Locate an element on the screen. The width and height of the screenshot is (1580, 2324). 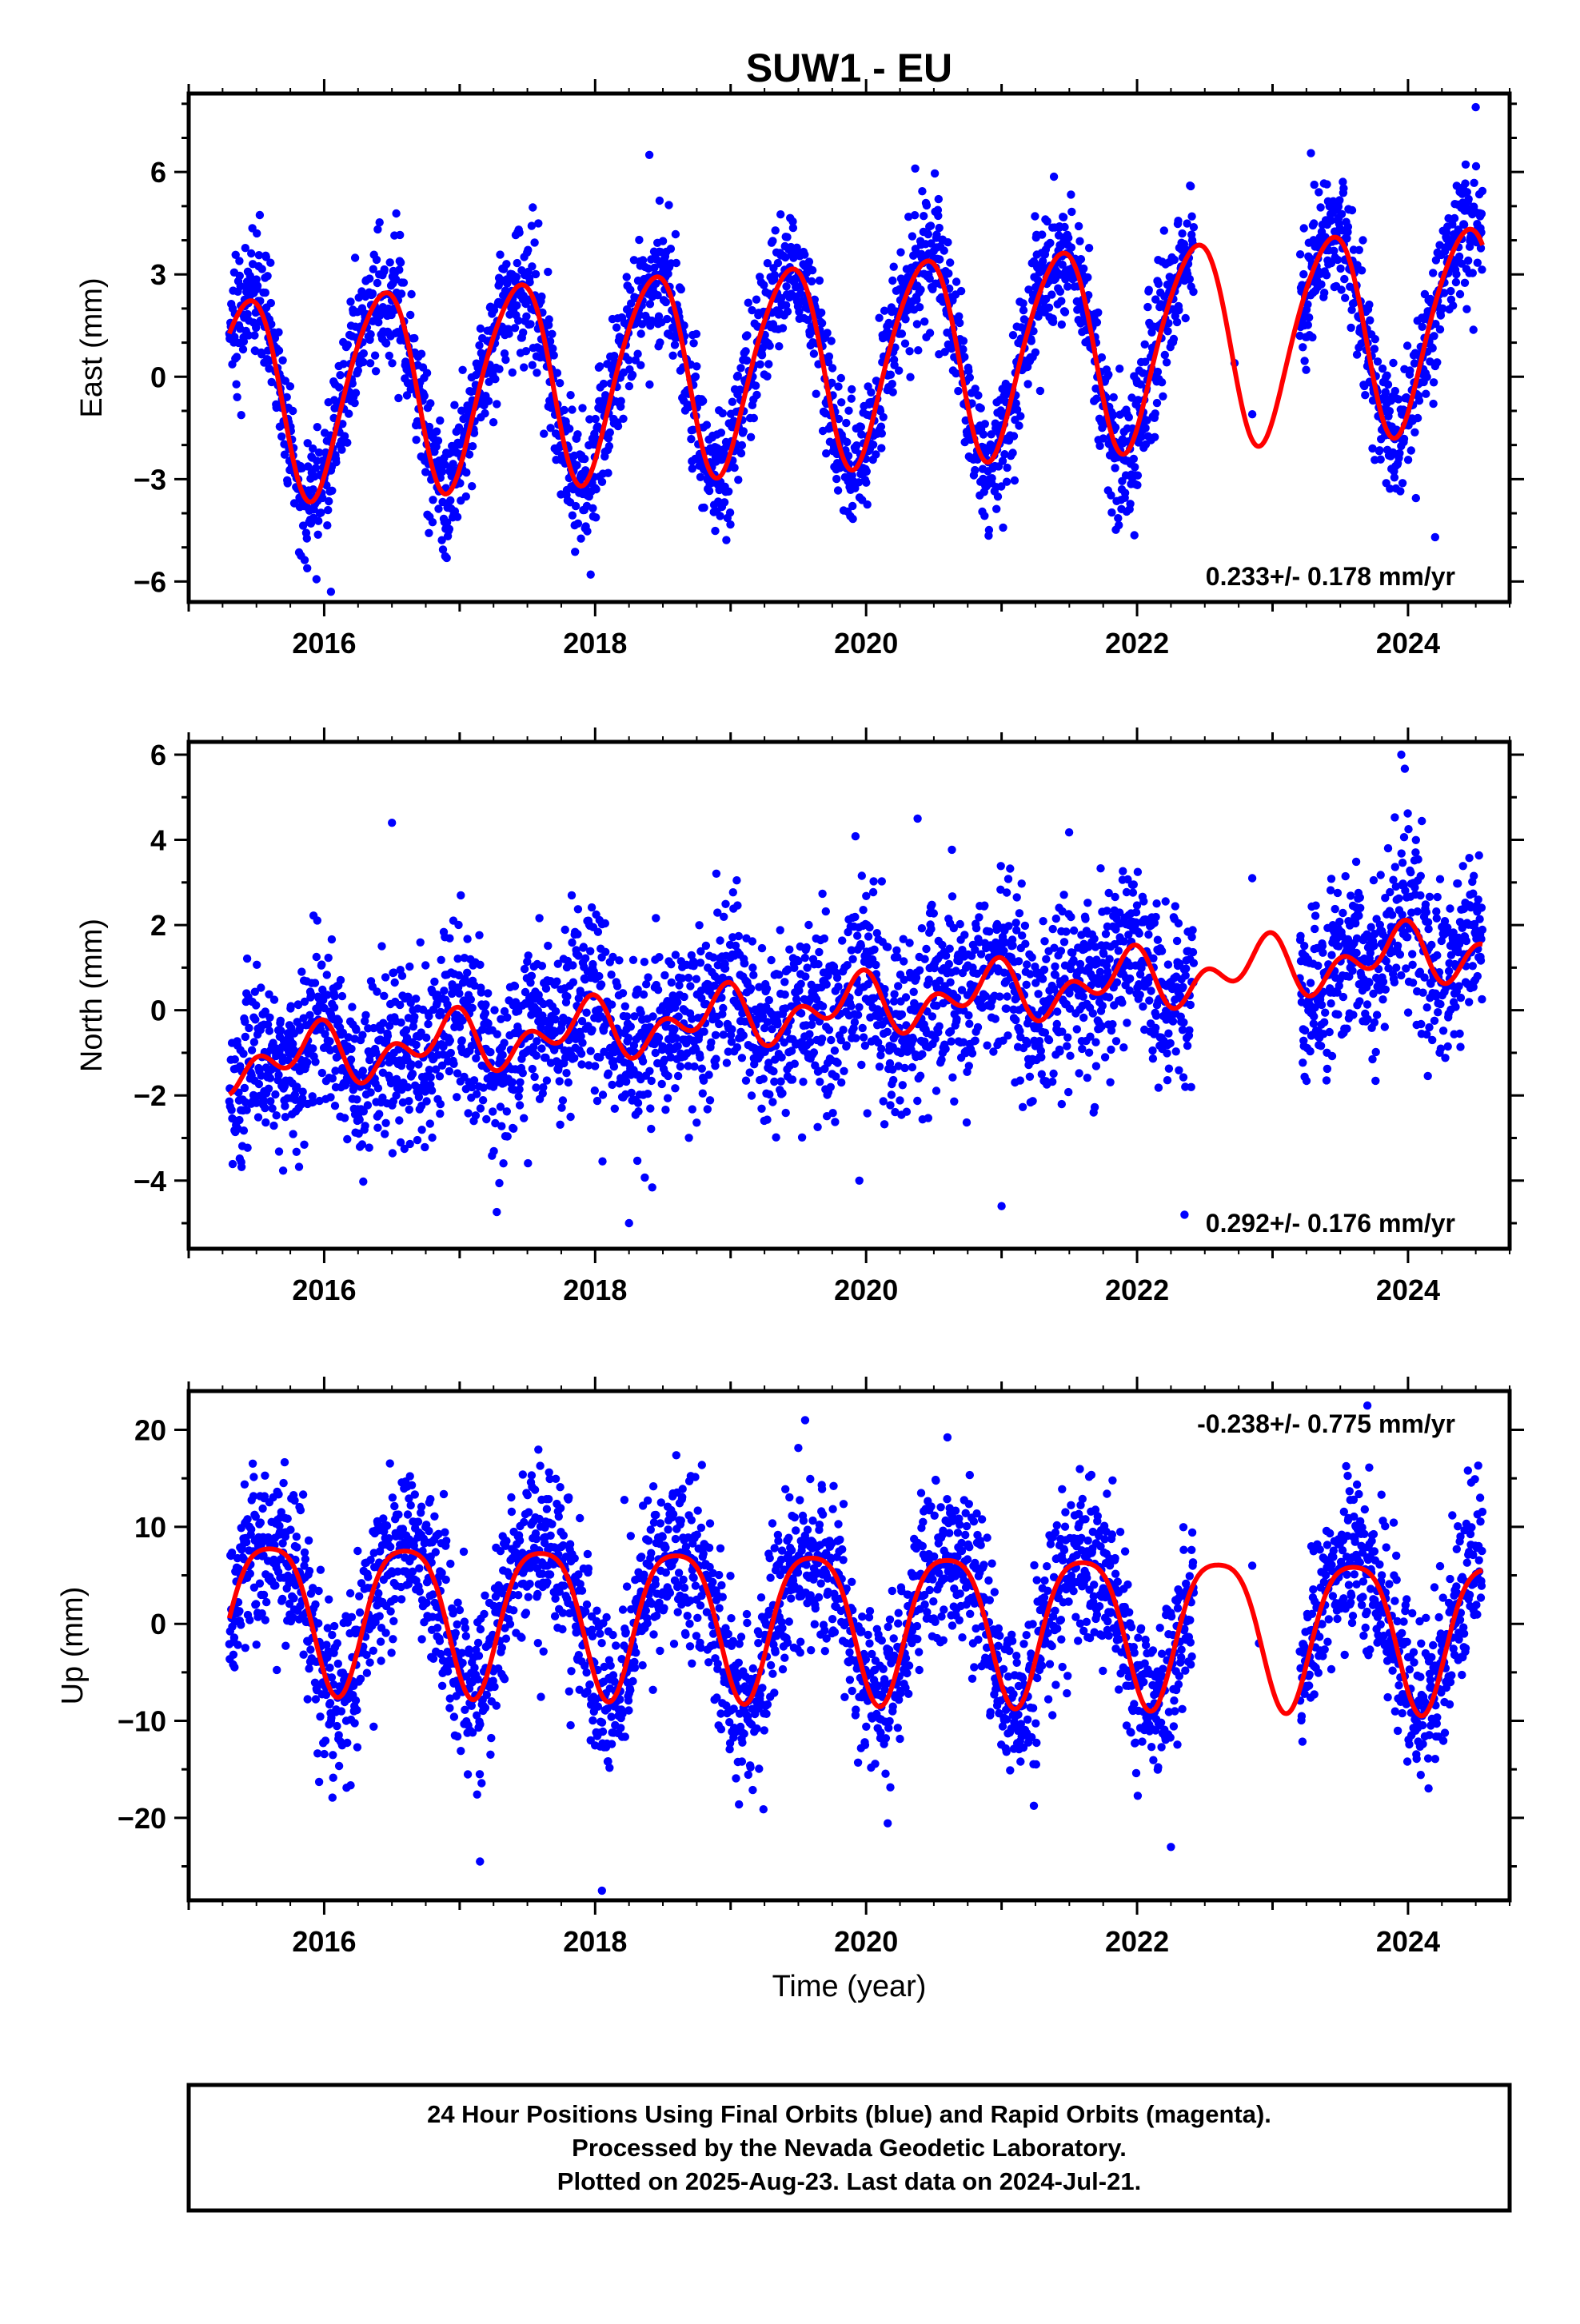
y-tick-label: −3 is located at coordinates (150, 480).